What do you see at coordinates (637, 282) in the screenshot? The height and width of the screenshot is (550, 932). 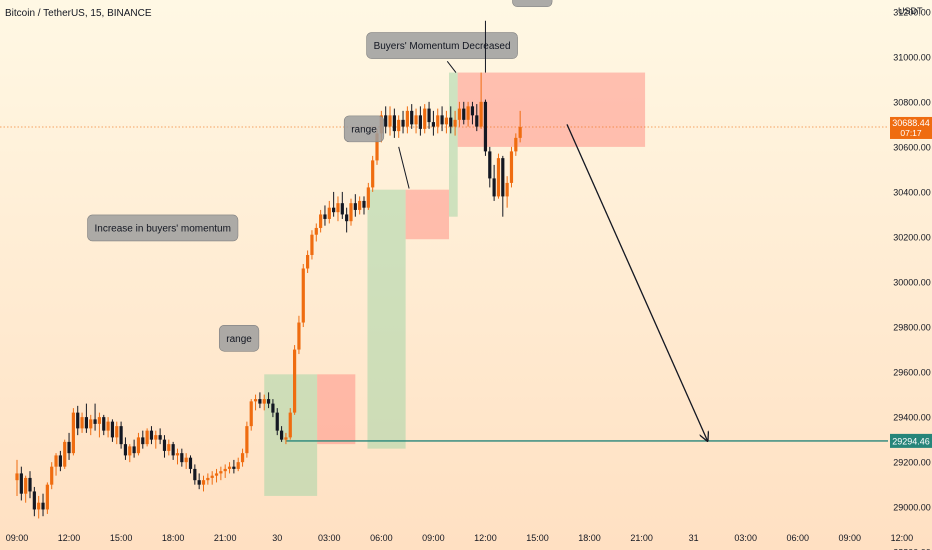 I see `projection-arrow` at bounding box center [637, 282].